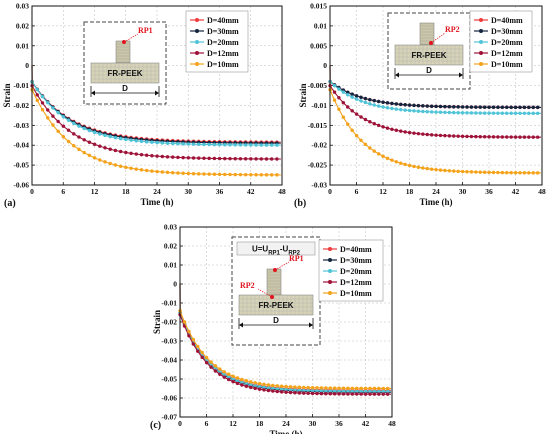  Describe the element at coordinates (318, 45) in the screenshot. I see `y-tick-label: 0.005` at that location.